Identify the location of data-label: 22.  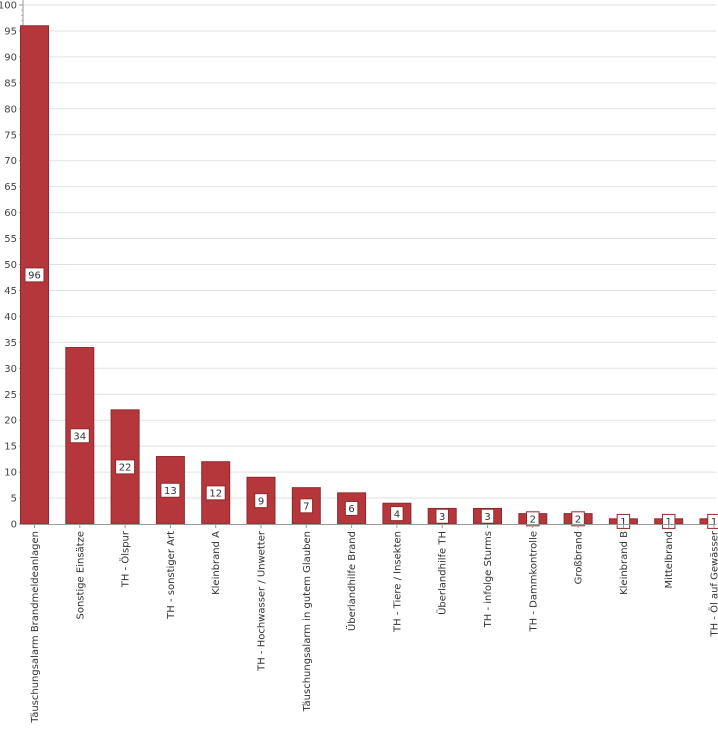
(125, 468).